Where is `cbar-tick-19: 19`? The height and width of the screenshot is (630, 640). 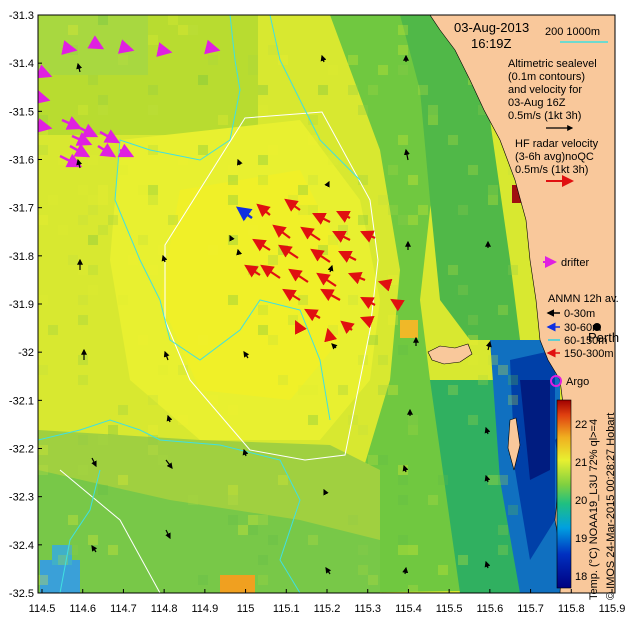
cbar-tick-19: 19 is located at coordinates (581, 539).